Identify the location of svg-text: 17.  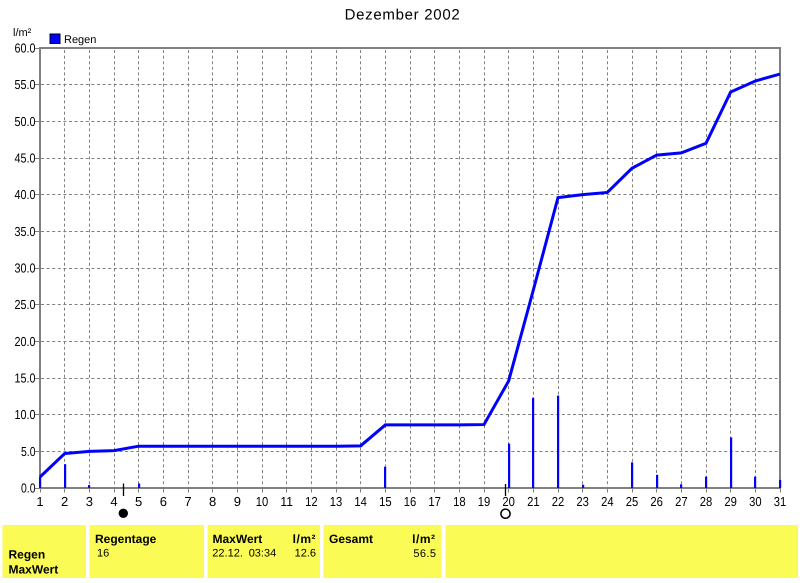
(434, 501).